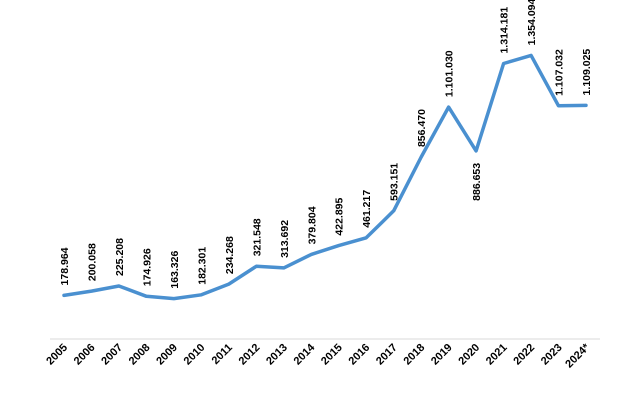 The image size is (640, 409). What do you see at coordinates (450, 73) in the screenshot?
I see `data-label-2019: 1.101.030` at bounding box center [450, 73].